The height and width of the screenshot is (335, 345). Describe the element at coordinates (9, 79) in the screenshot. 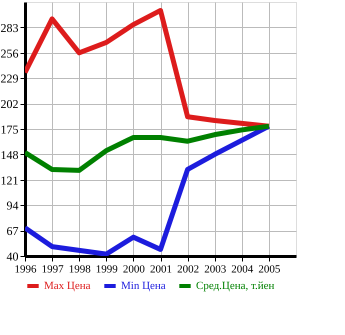

I see `y-tick-label: 229` at that location.